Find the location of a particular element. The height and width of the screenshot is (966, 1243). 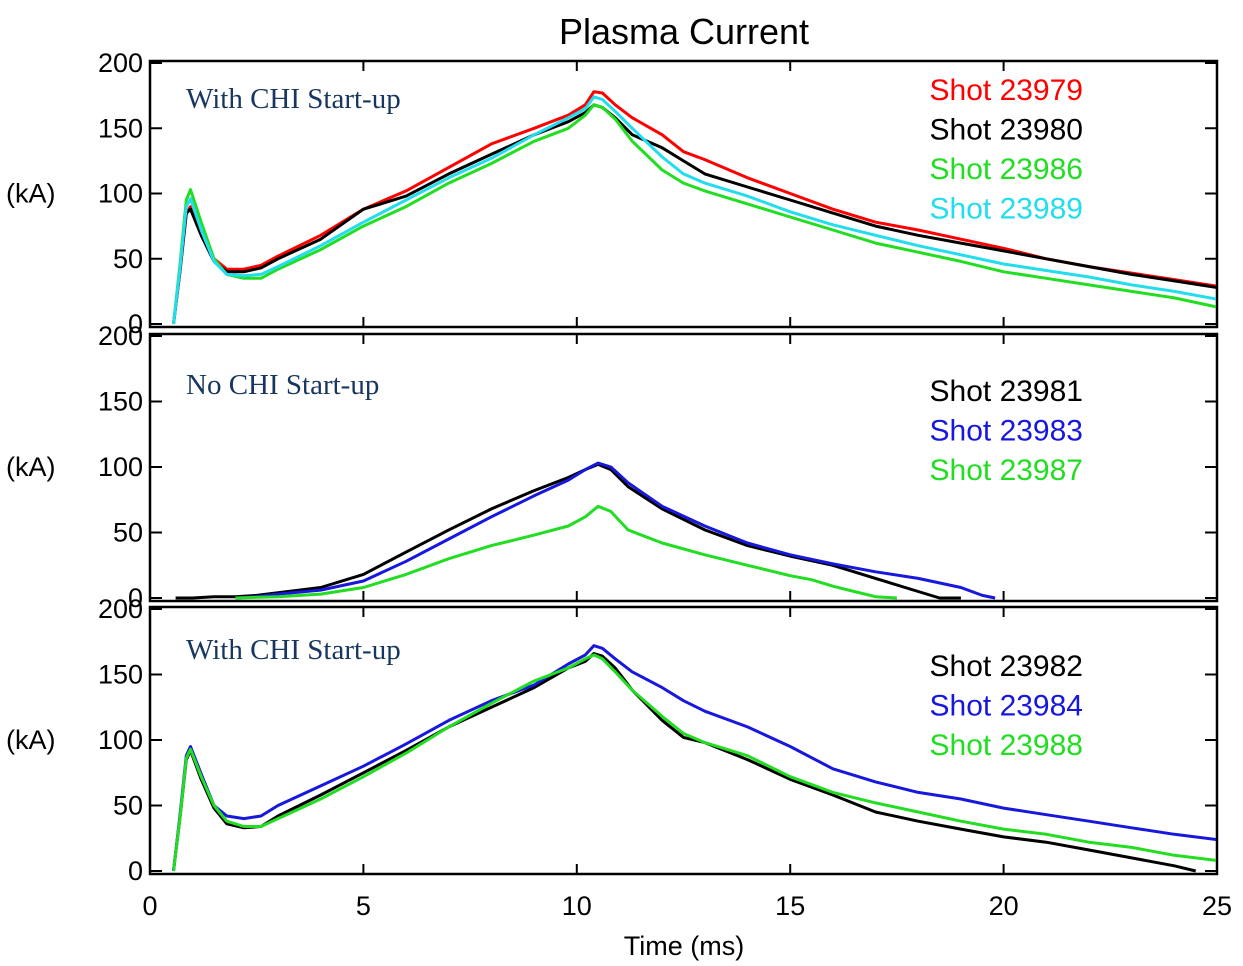

x-tick-label: 15 is located at coordinates (790, 906).